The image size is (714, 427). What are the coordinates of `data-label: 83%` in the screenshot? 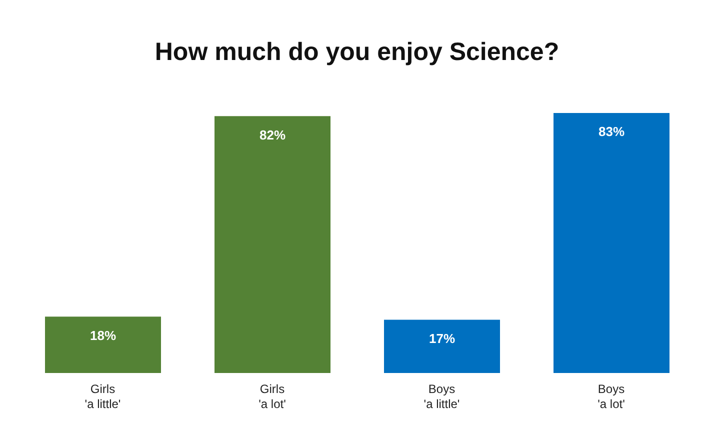 It's located at (611, 132).